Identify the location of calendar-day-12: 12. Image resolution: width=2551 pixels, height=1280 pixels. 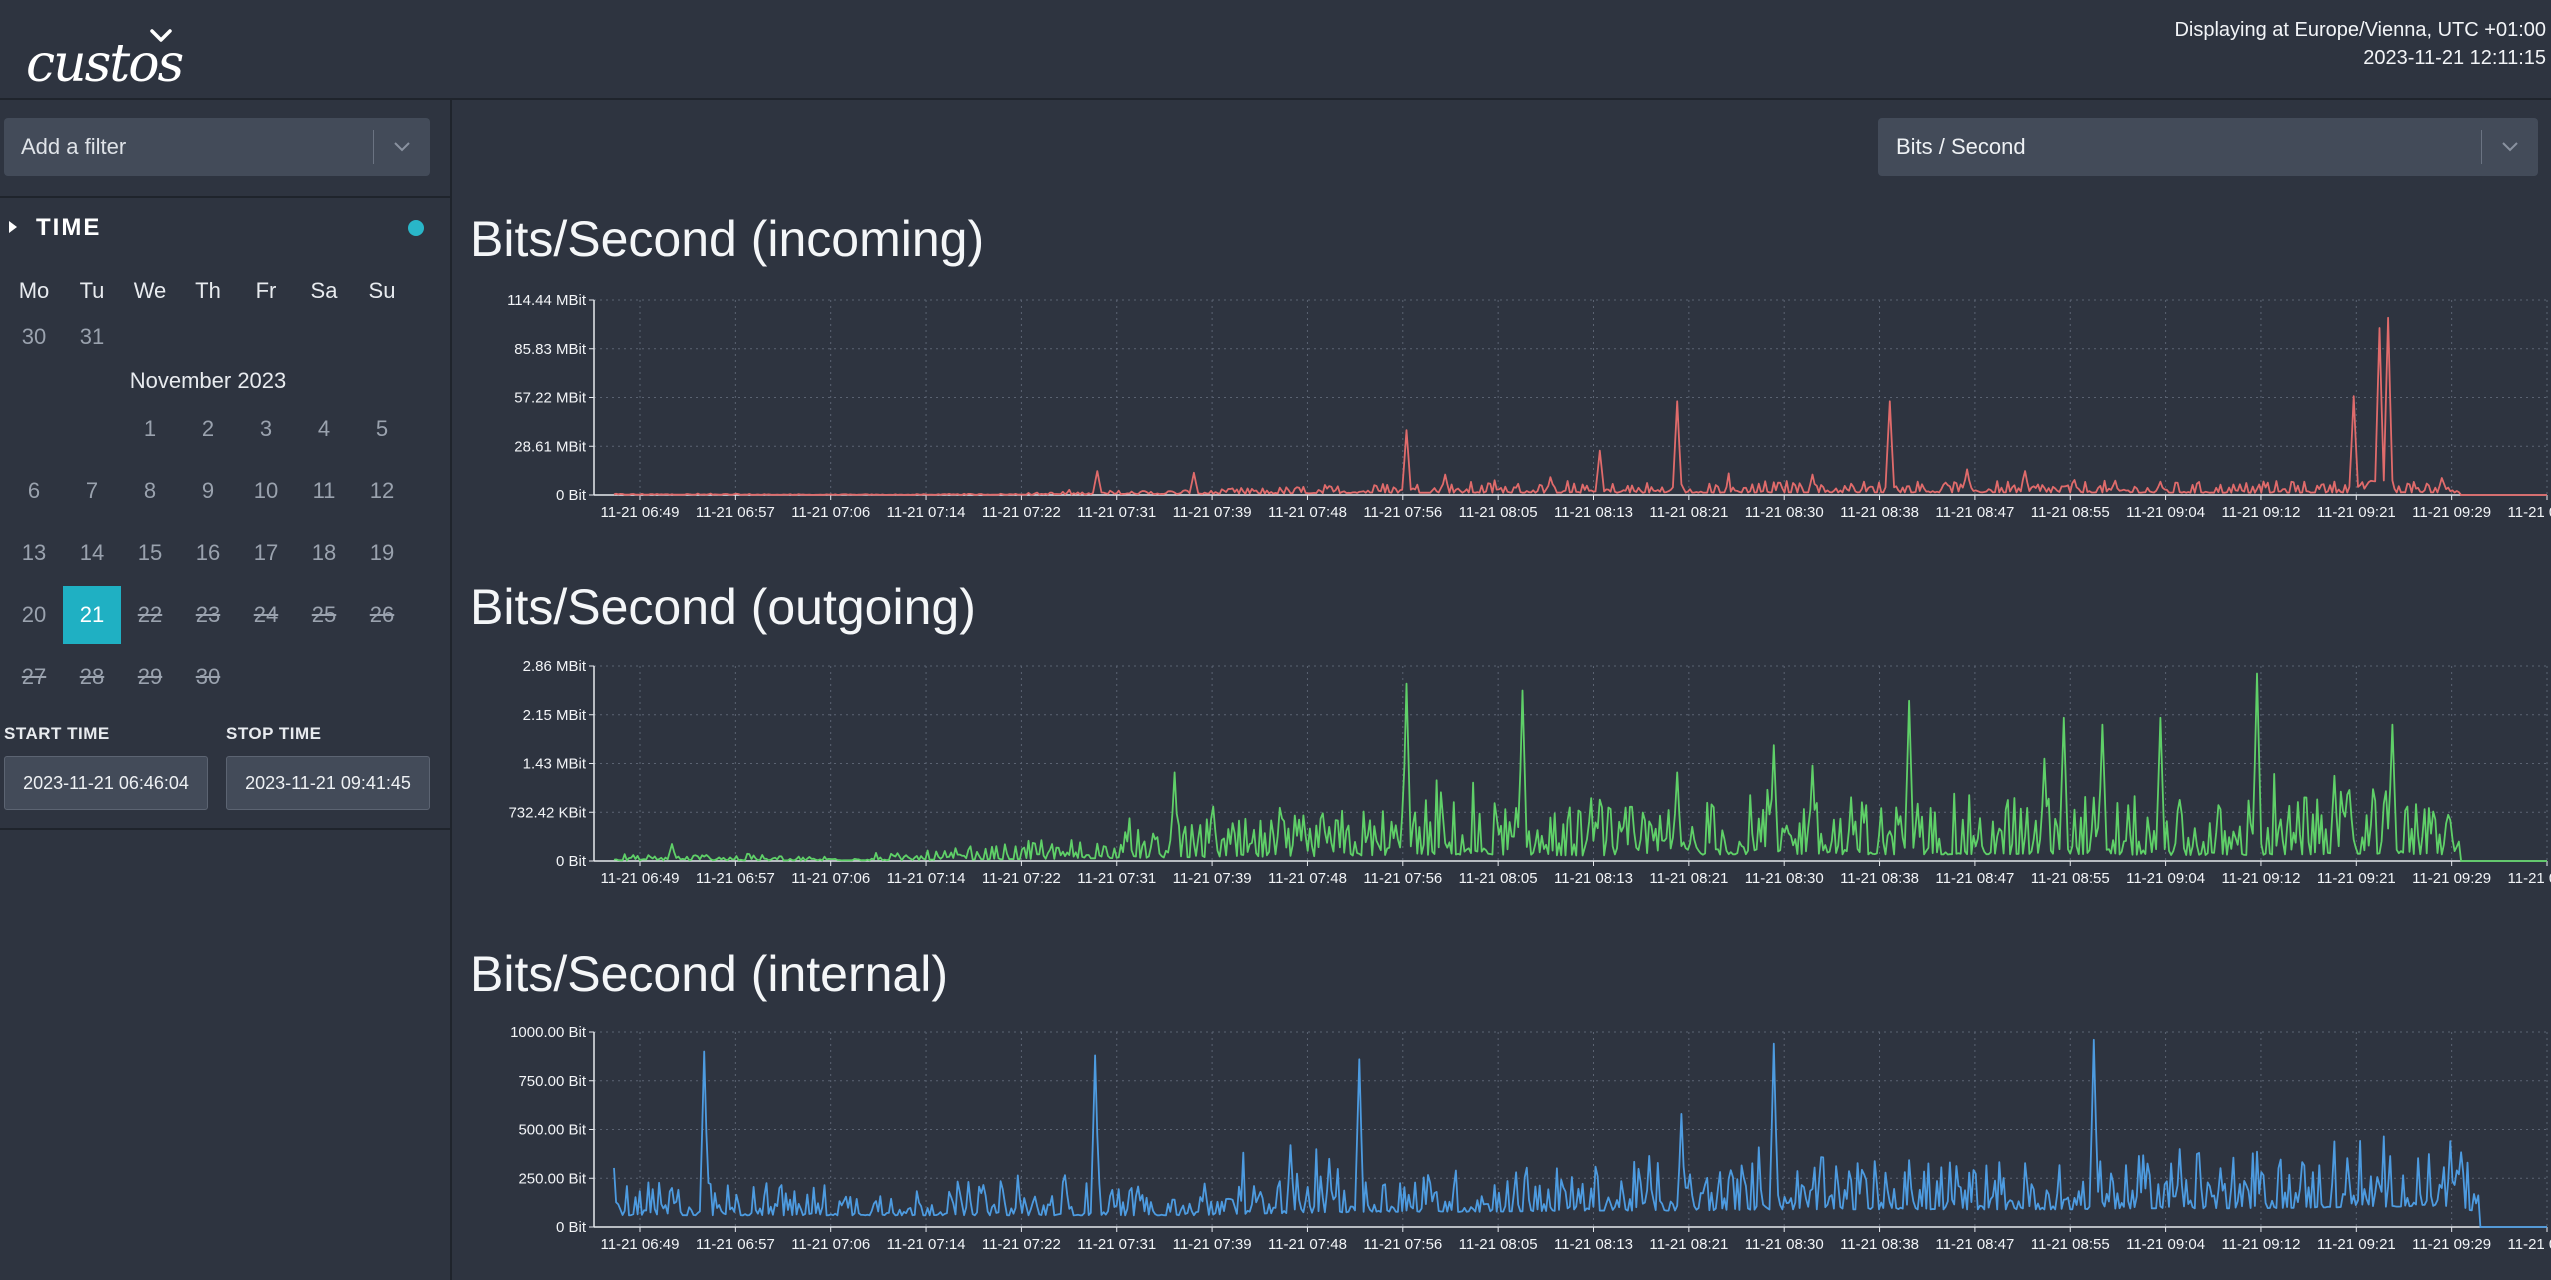
(382, 490).